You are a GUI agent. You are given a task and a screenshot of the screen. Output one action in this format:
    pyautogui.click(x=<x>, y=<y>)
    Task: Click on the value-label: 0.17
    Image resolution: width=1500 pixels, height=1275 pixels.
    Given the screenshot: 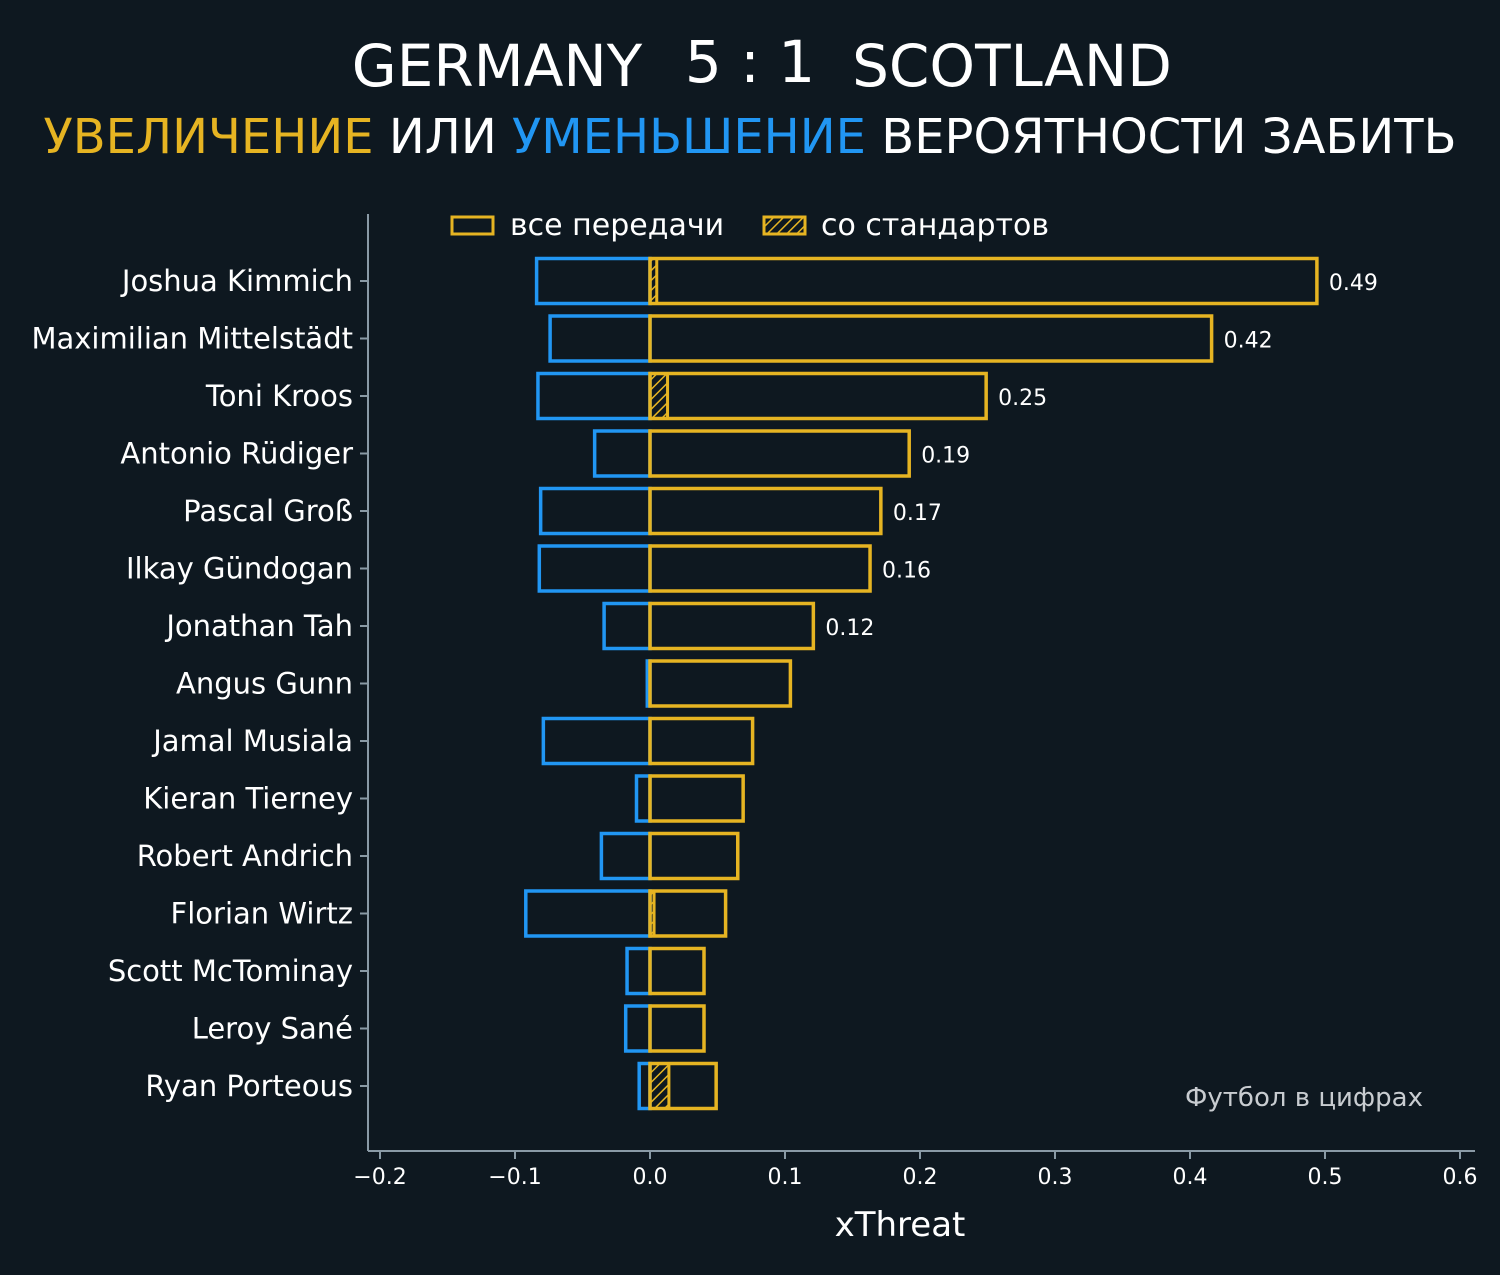 What is the action you would take?
    pyautogui.click(x=917, y=513)
    